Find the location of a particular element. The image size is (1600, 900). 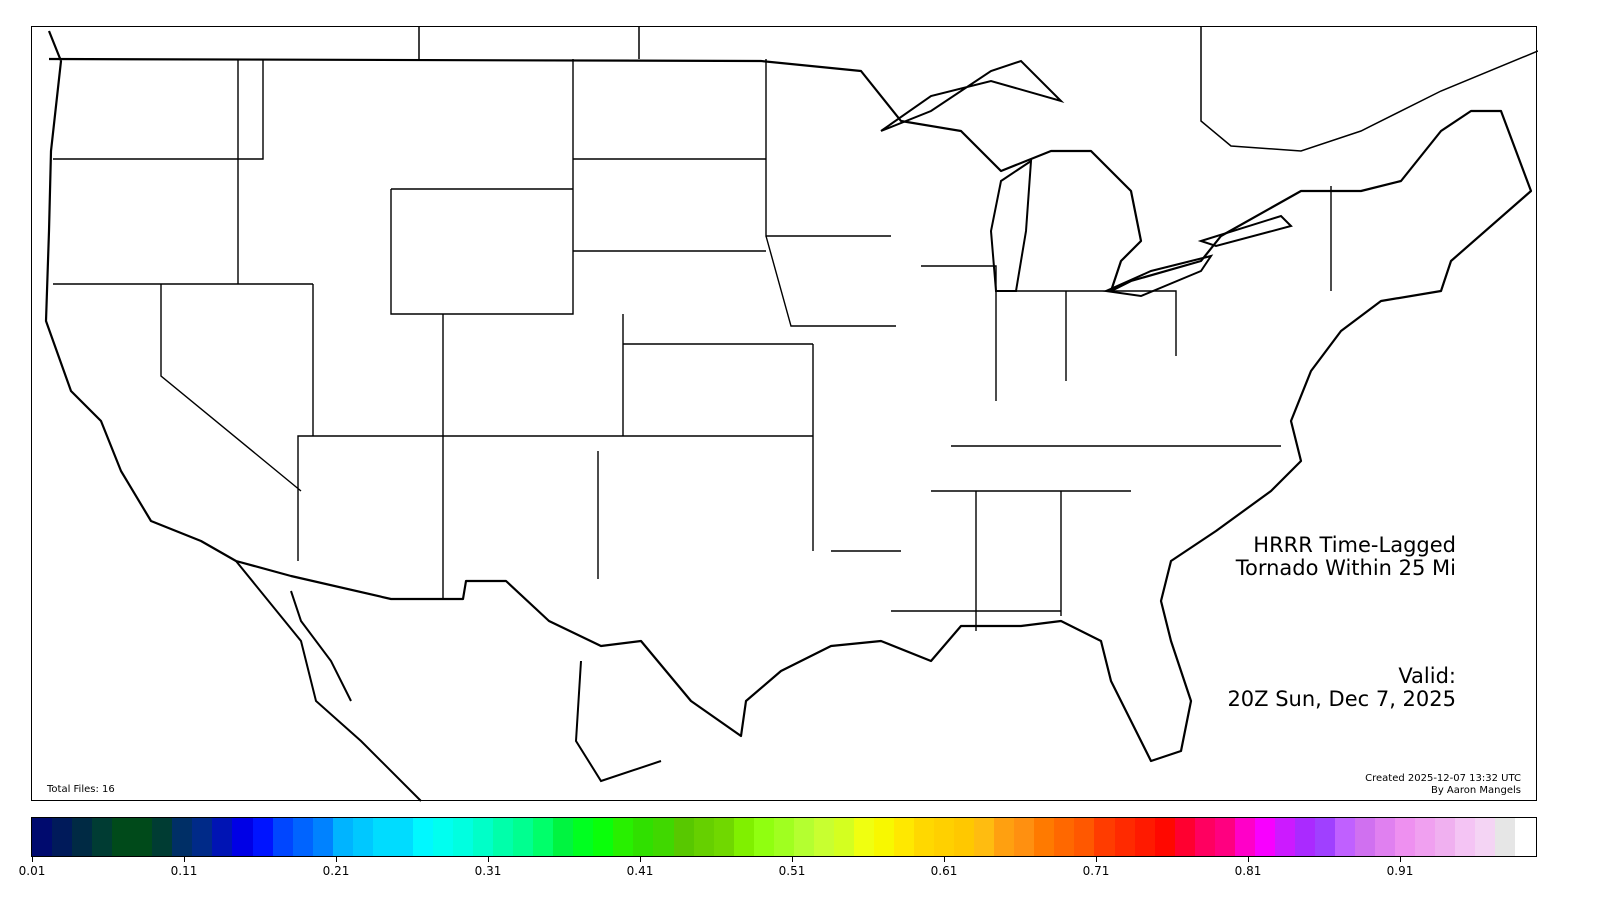

valid-time: 20Z Sun, Dec 7, 2025 is located at coordinates (1341, 699).